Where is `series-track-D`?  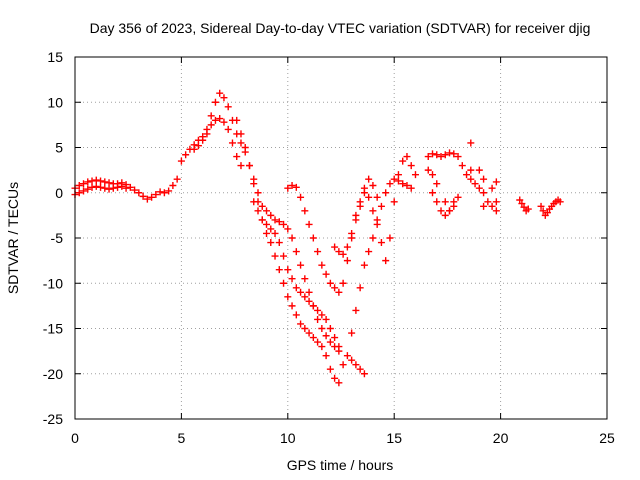
series-track-D is located at coordinates (332, 235).